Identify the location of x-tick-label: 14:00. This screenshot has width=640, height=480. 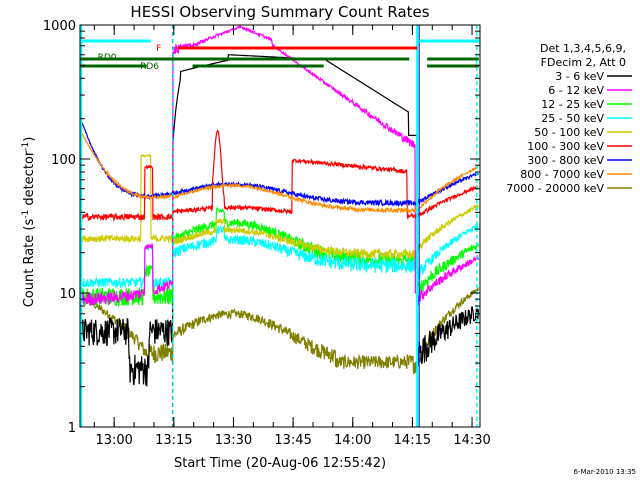
(352, 440).